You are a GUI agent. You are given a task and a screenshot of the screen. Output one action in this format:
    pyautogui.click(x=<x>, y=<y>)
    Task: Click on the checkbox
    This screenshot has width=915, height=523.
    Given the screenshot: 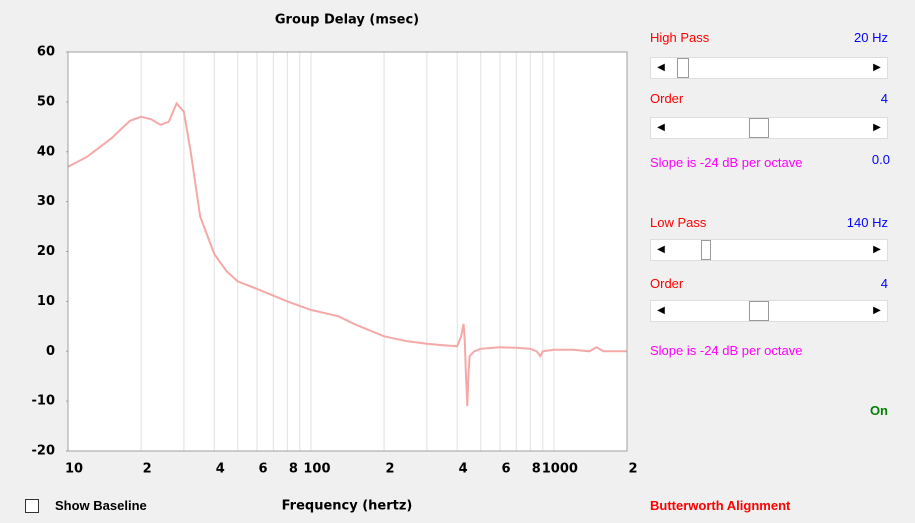 What is the action you would take?
    pyautogui.click(x=32, y=506)
    